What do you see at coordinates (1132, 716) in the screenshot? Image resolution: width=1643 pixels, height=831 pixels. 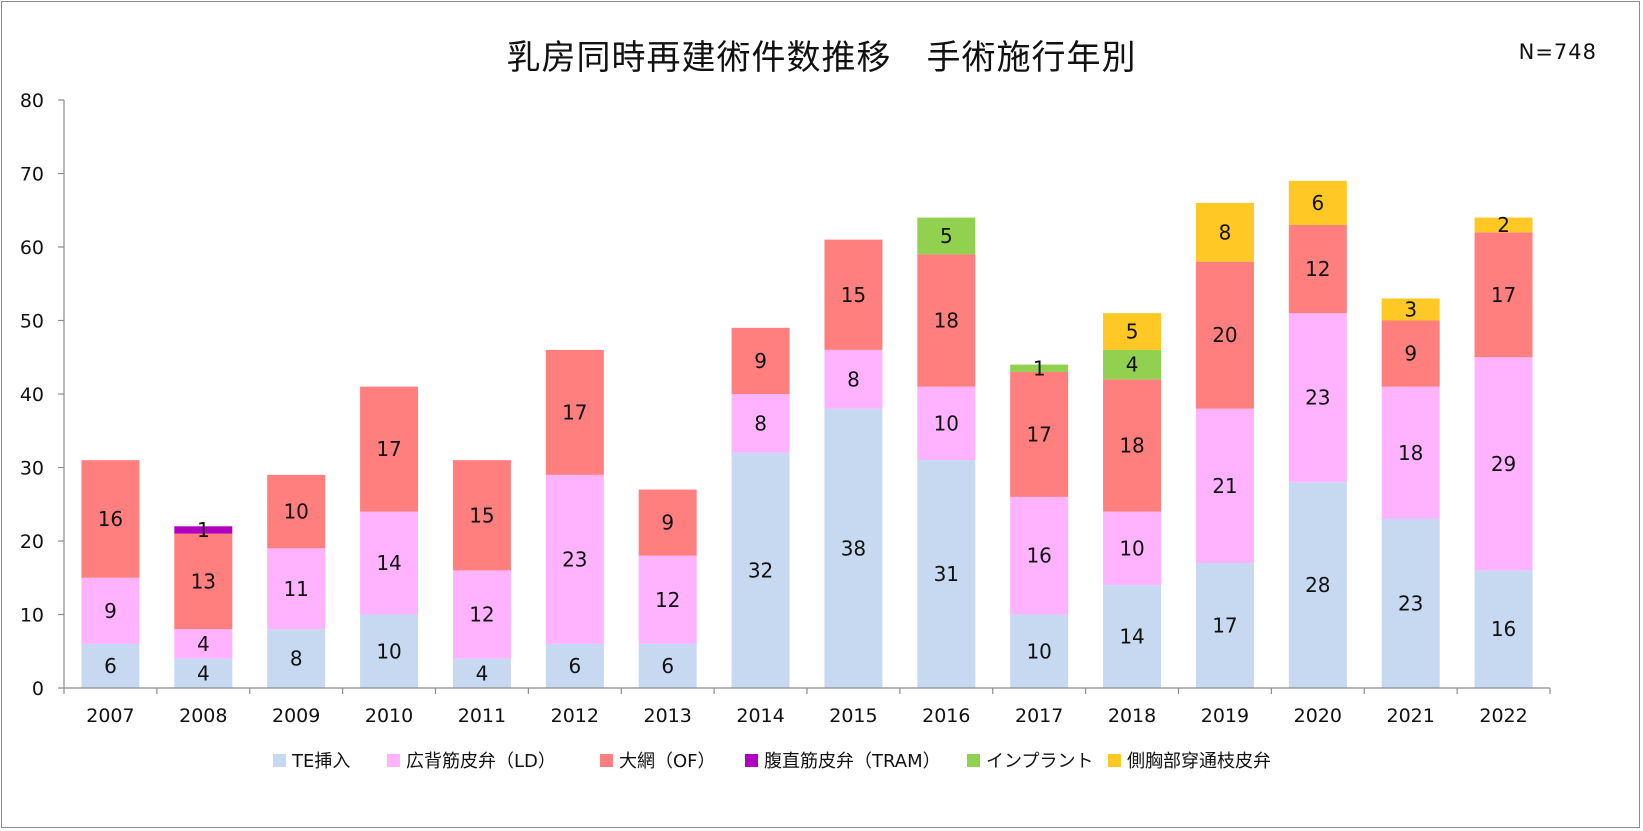 I see `x-tick-label: 2018` at bounding box center [1132, 716].